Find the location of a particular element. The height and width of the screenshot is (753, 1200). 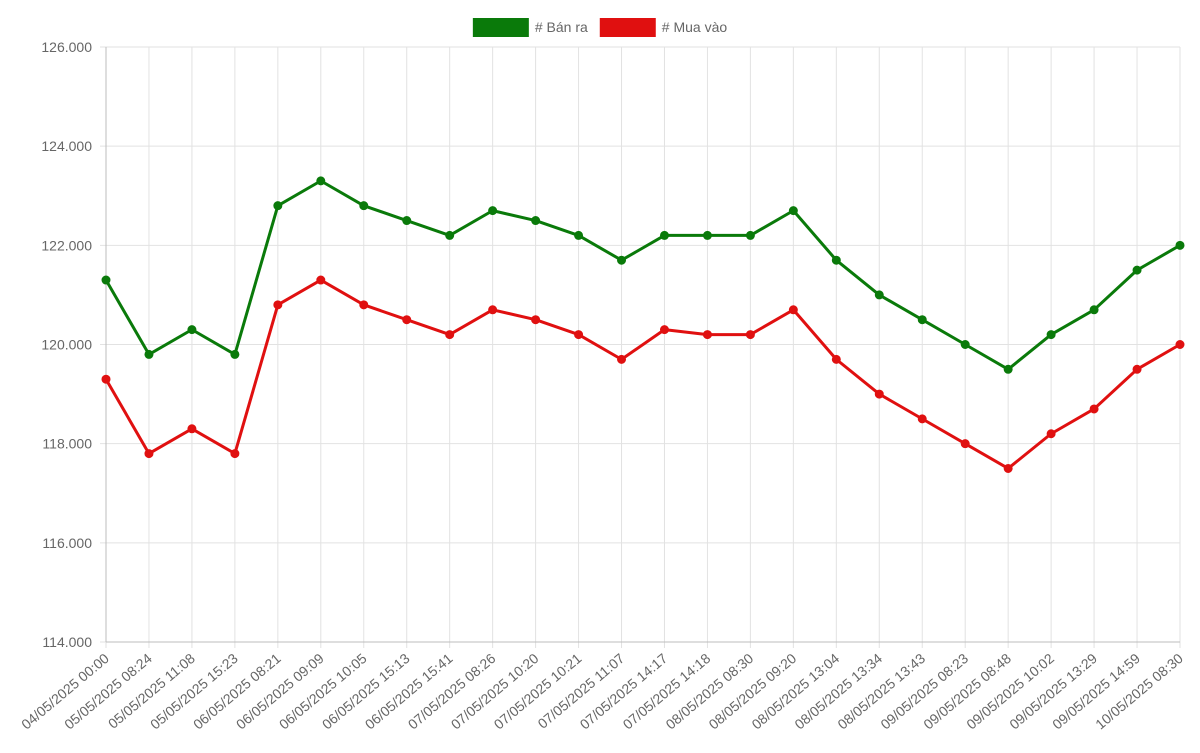

legend-label: # Mua vào is located at coordinates (695, 27).